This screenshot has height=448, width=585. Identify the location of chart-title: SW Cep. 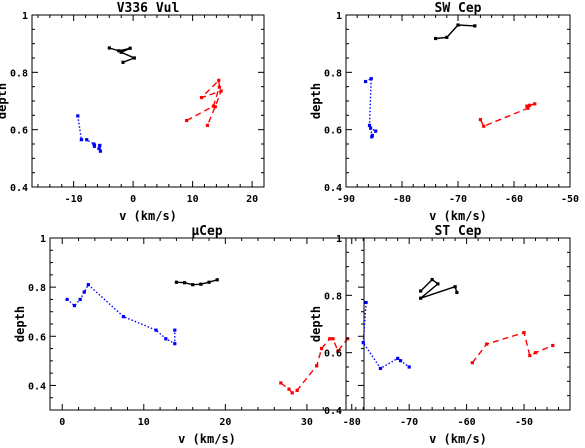
(458, 8).